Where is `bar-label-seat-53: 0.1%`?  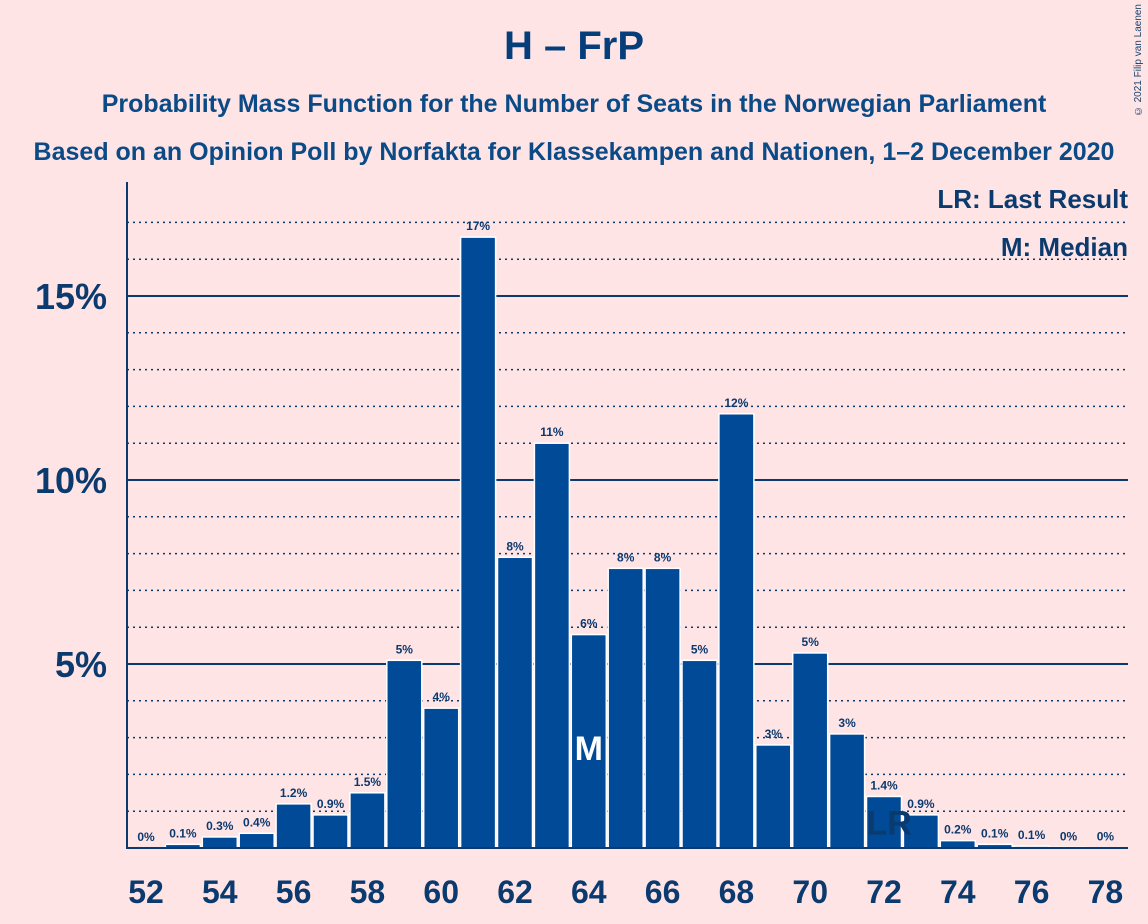 bar-label-seat-53: 0.1% is located at coordinates (183, 833).